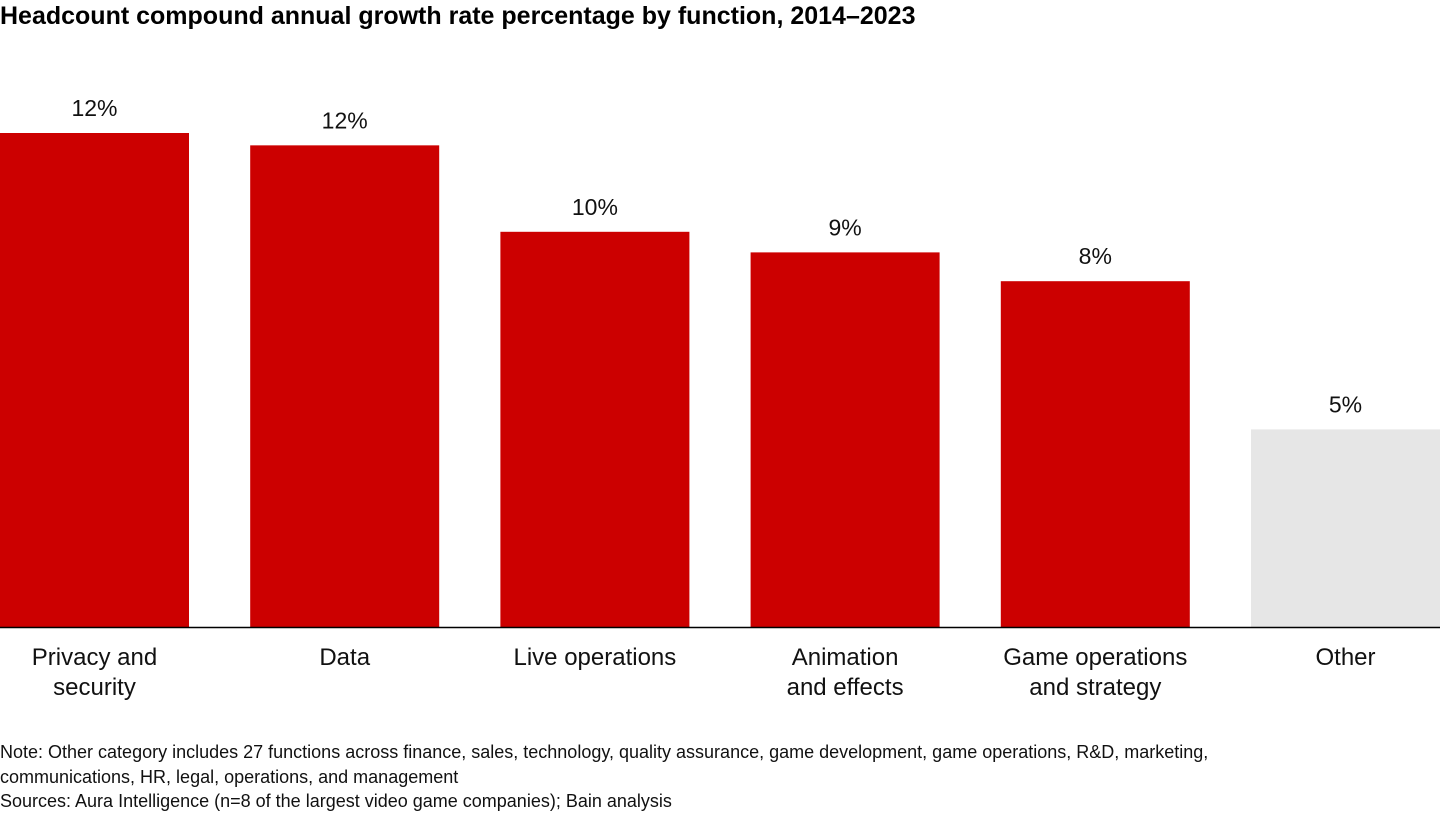  I want to click on category-label: Animation, so click(845, 657).